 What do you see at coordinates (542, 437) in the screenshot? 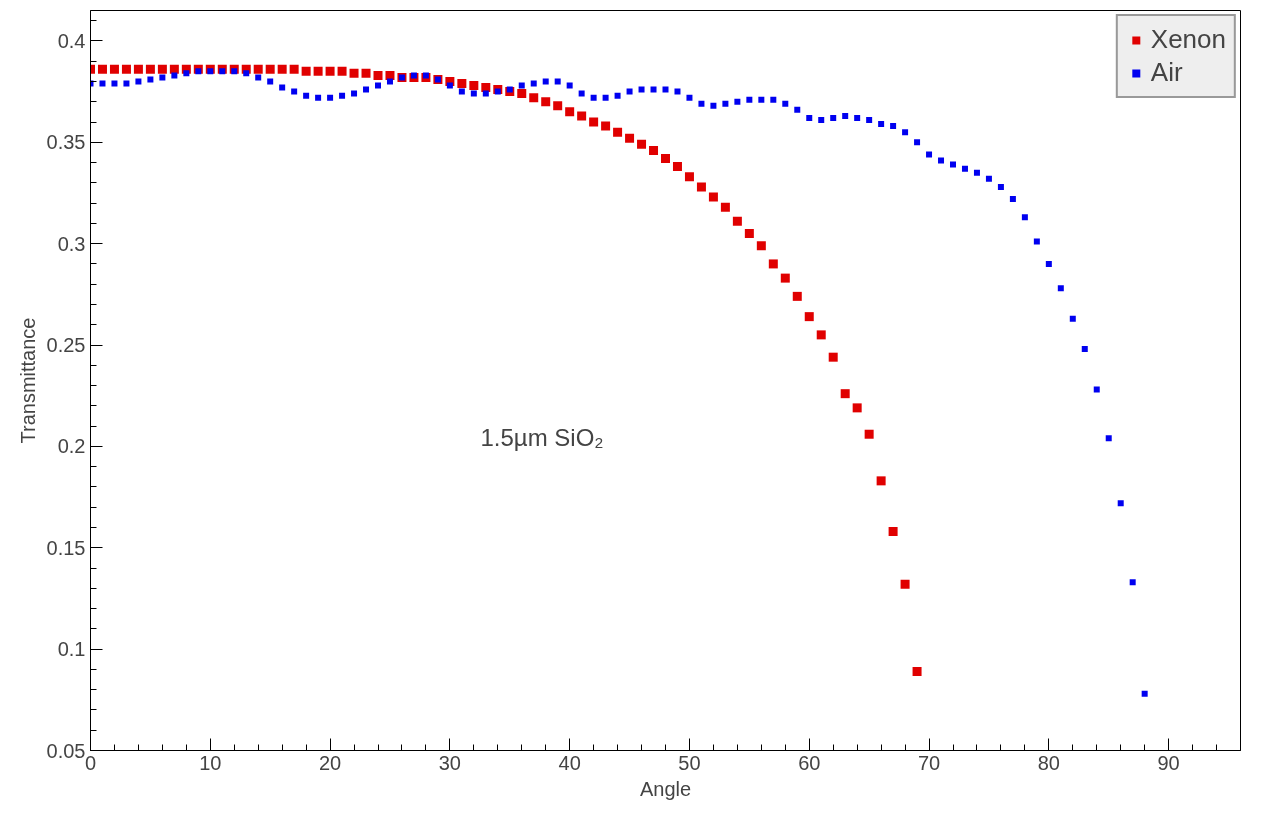
I see `annotation: 1.5µm SiO₂` at bounding box center [542, 437].